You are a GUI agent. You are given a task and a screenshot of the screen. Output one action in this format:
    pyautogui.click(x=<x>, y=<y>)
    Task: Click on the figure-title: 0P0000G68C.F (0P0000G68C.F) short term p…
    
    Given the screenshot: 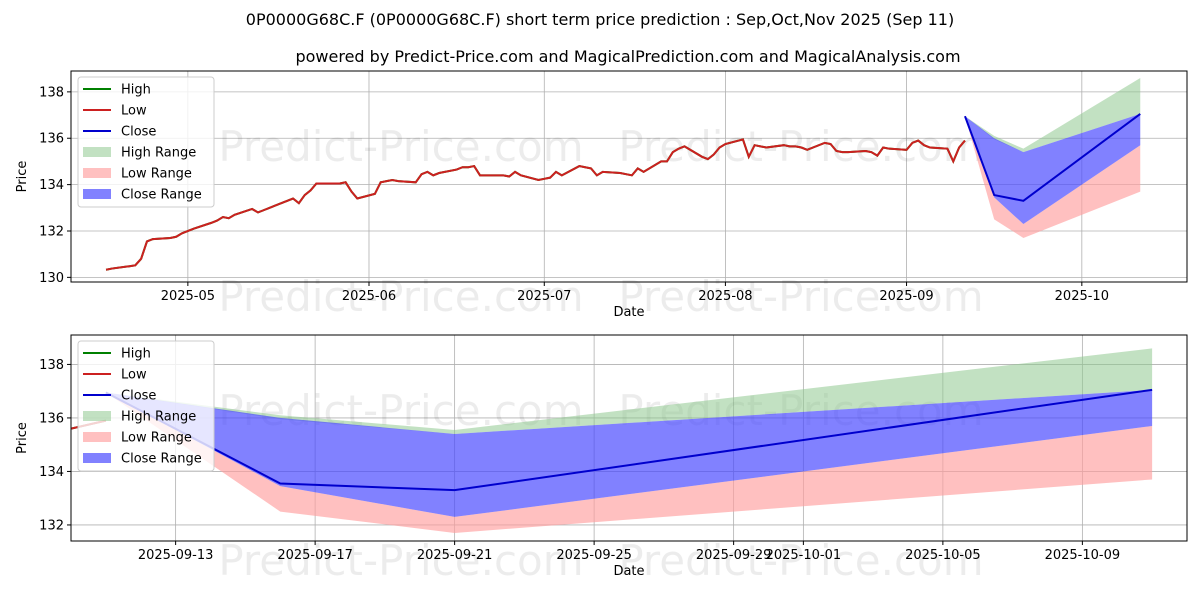 What is the action you would take?
    pyautogui.click(x=600, y=19)
    